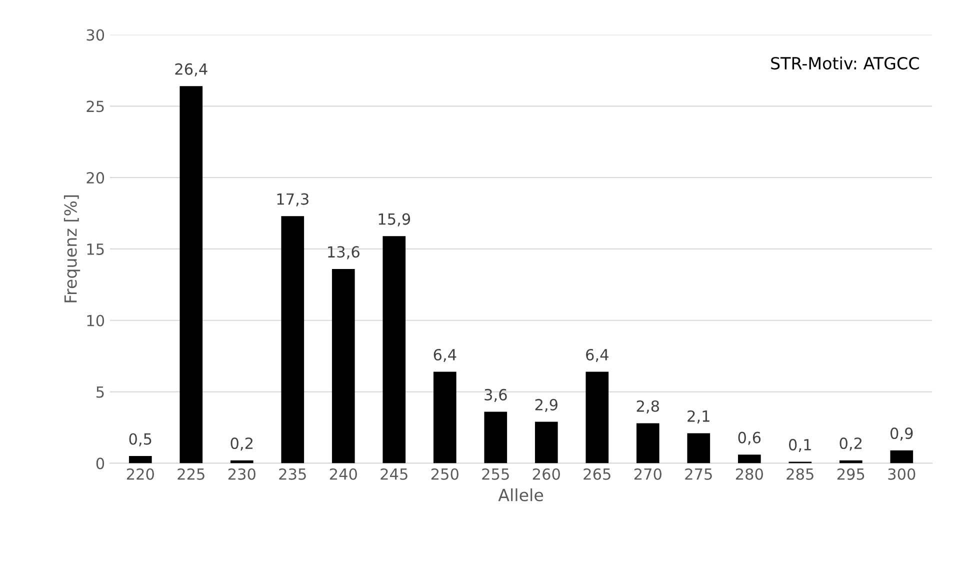 The image size is (956, 579). What do you see at coordinates (902, 474) in the screenshot?
I see `x-tick-label: 300` at bounding box center [902, 474].